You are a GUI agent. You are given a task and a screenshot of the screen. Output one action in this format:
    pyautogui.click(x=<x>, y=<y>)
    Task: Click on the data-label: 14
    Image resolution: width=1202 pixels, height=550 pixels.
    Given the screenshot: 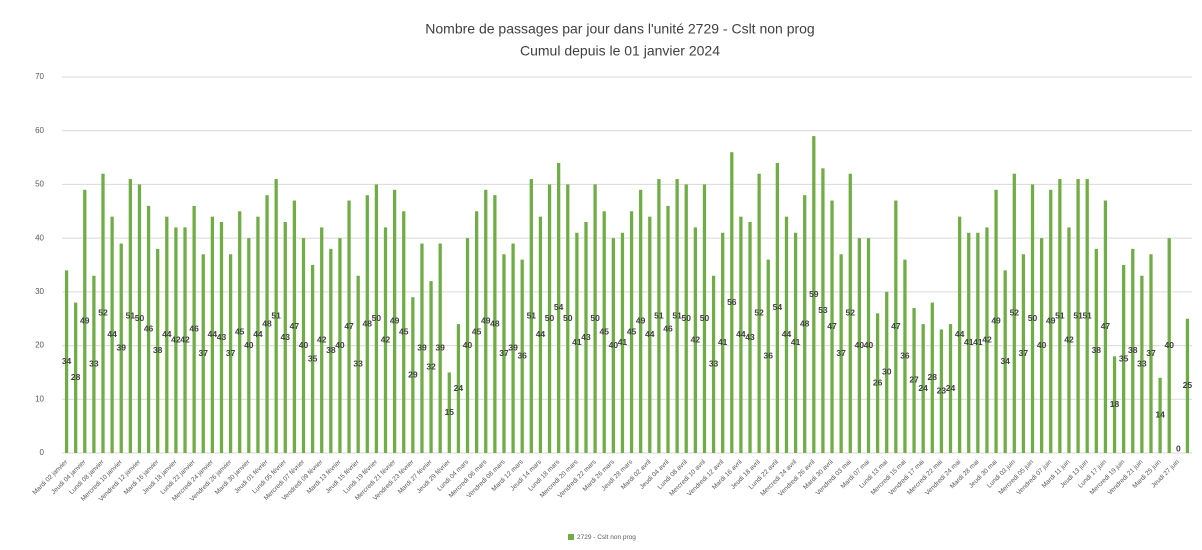 What is the action you would take?
    pyautogui.click(x=1160, y=415)
    